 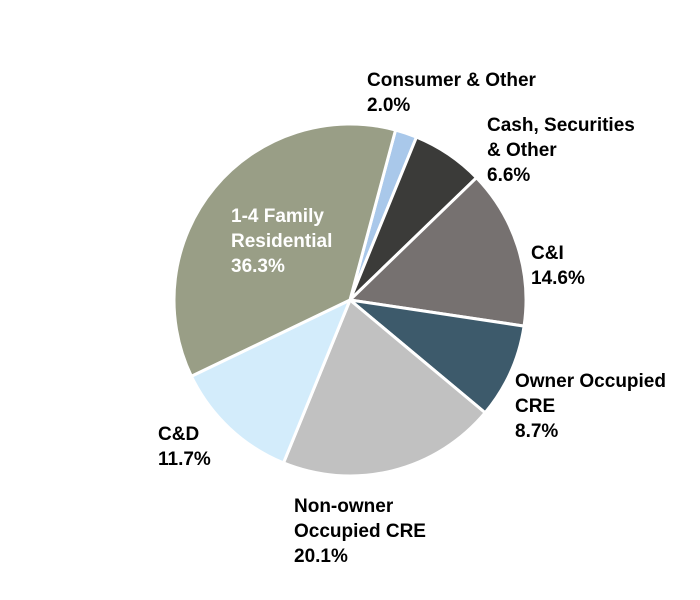 I want to click on pie-category-label: & Other, so click(x=522, y=150).